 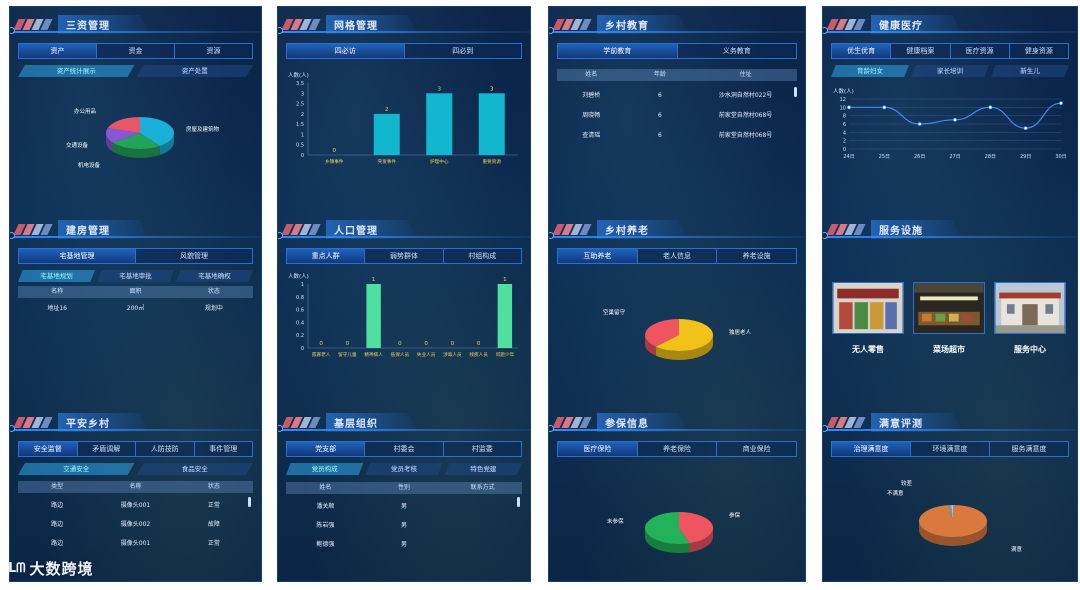 What do you see at coordinates (482, 449) in the screenshot?
I see `tab-supervisory: 村监委` at bounding box center [482, 449].